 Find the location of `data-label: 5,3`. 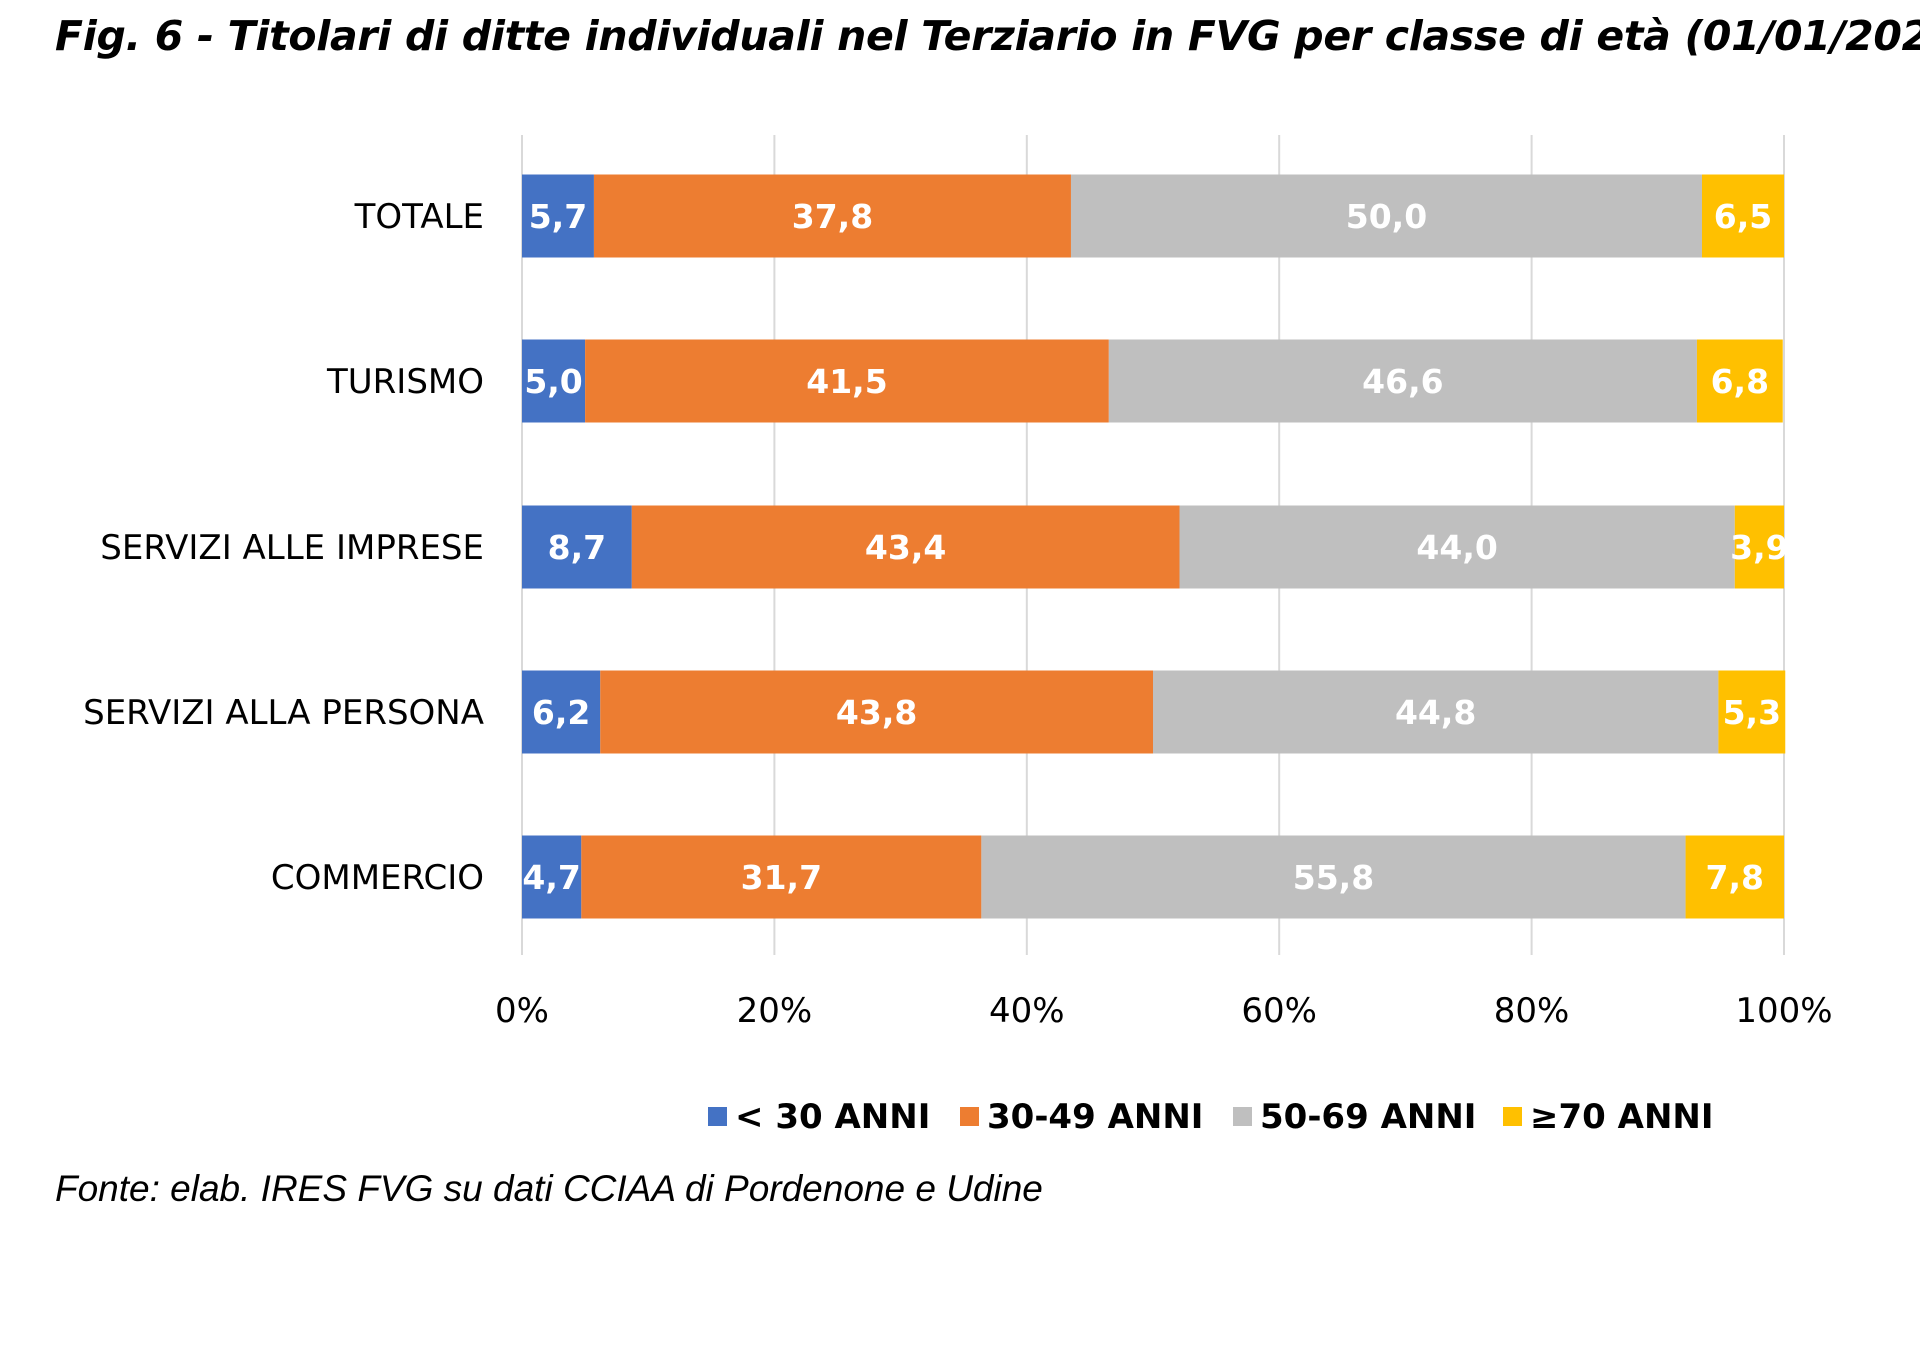

data-label: 5,3 is located at coordinates (1752, 712).